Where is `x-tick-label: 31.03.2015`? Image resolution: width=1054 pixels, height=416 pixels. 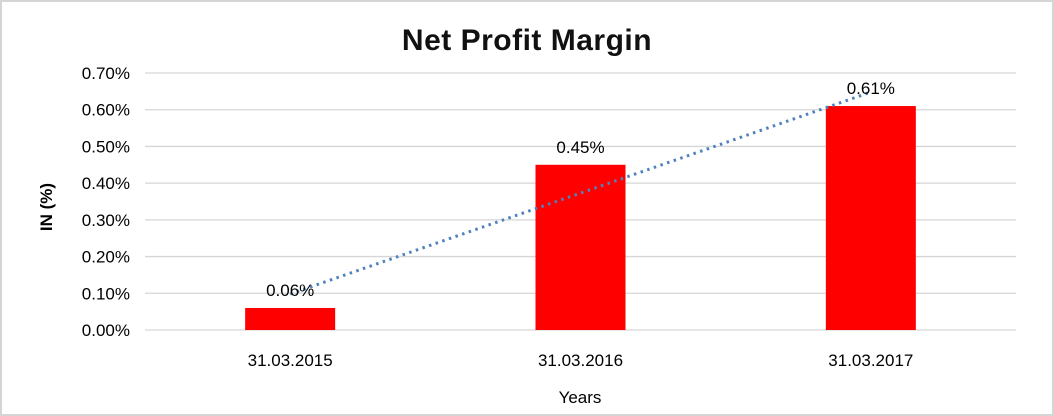
x-tick-label: 31.03.2015 is located at coordinates (290, 360).